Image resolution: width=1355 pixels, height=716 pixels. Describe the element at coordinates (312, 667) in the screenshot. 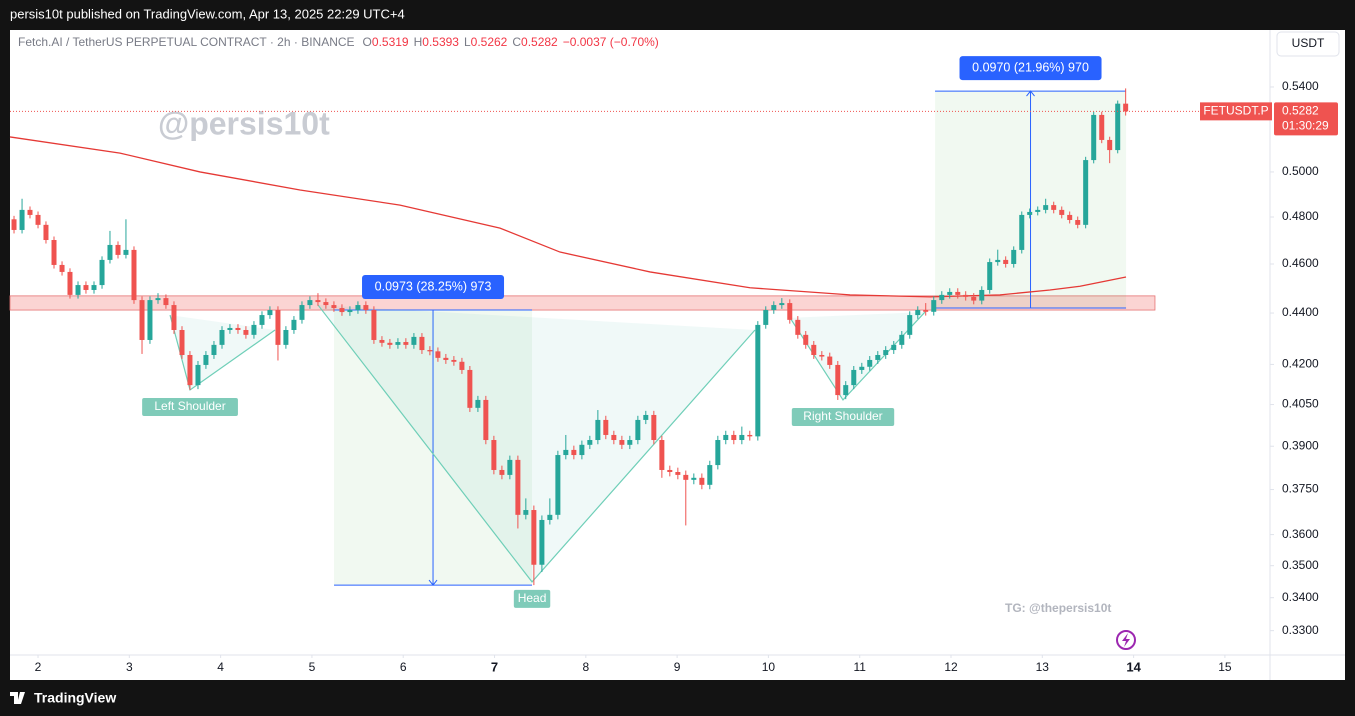

I see `x-tick-label: 5` at that location.